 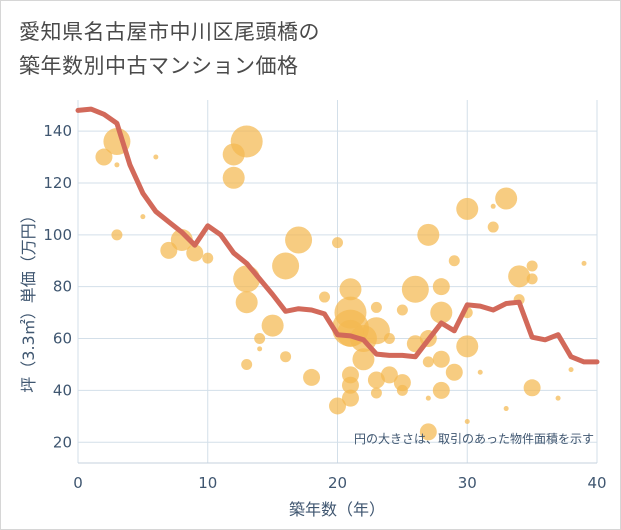 I want to click on chart-title-line-1: 愛知県名古屋市中川区尾頭橋の, so click(x=169, y=32).